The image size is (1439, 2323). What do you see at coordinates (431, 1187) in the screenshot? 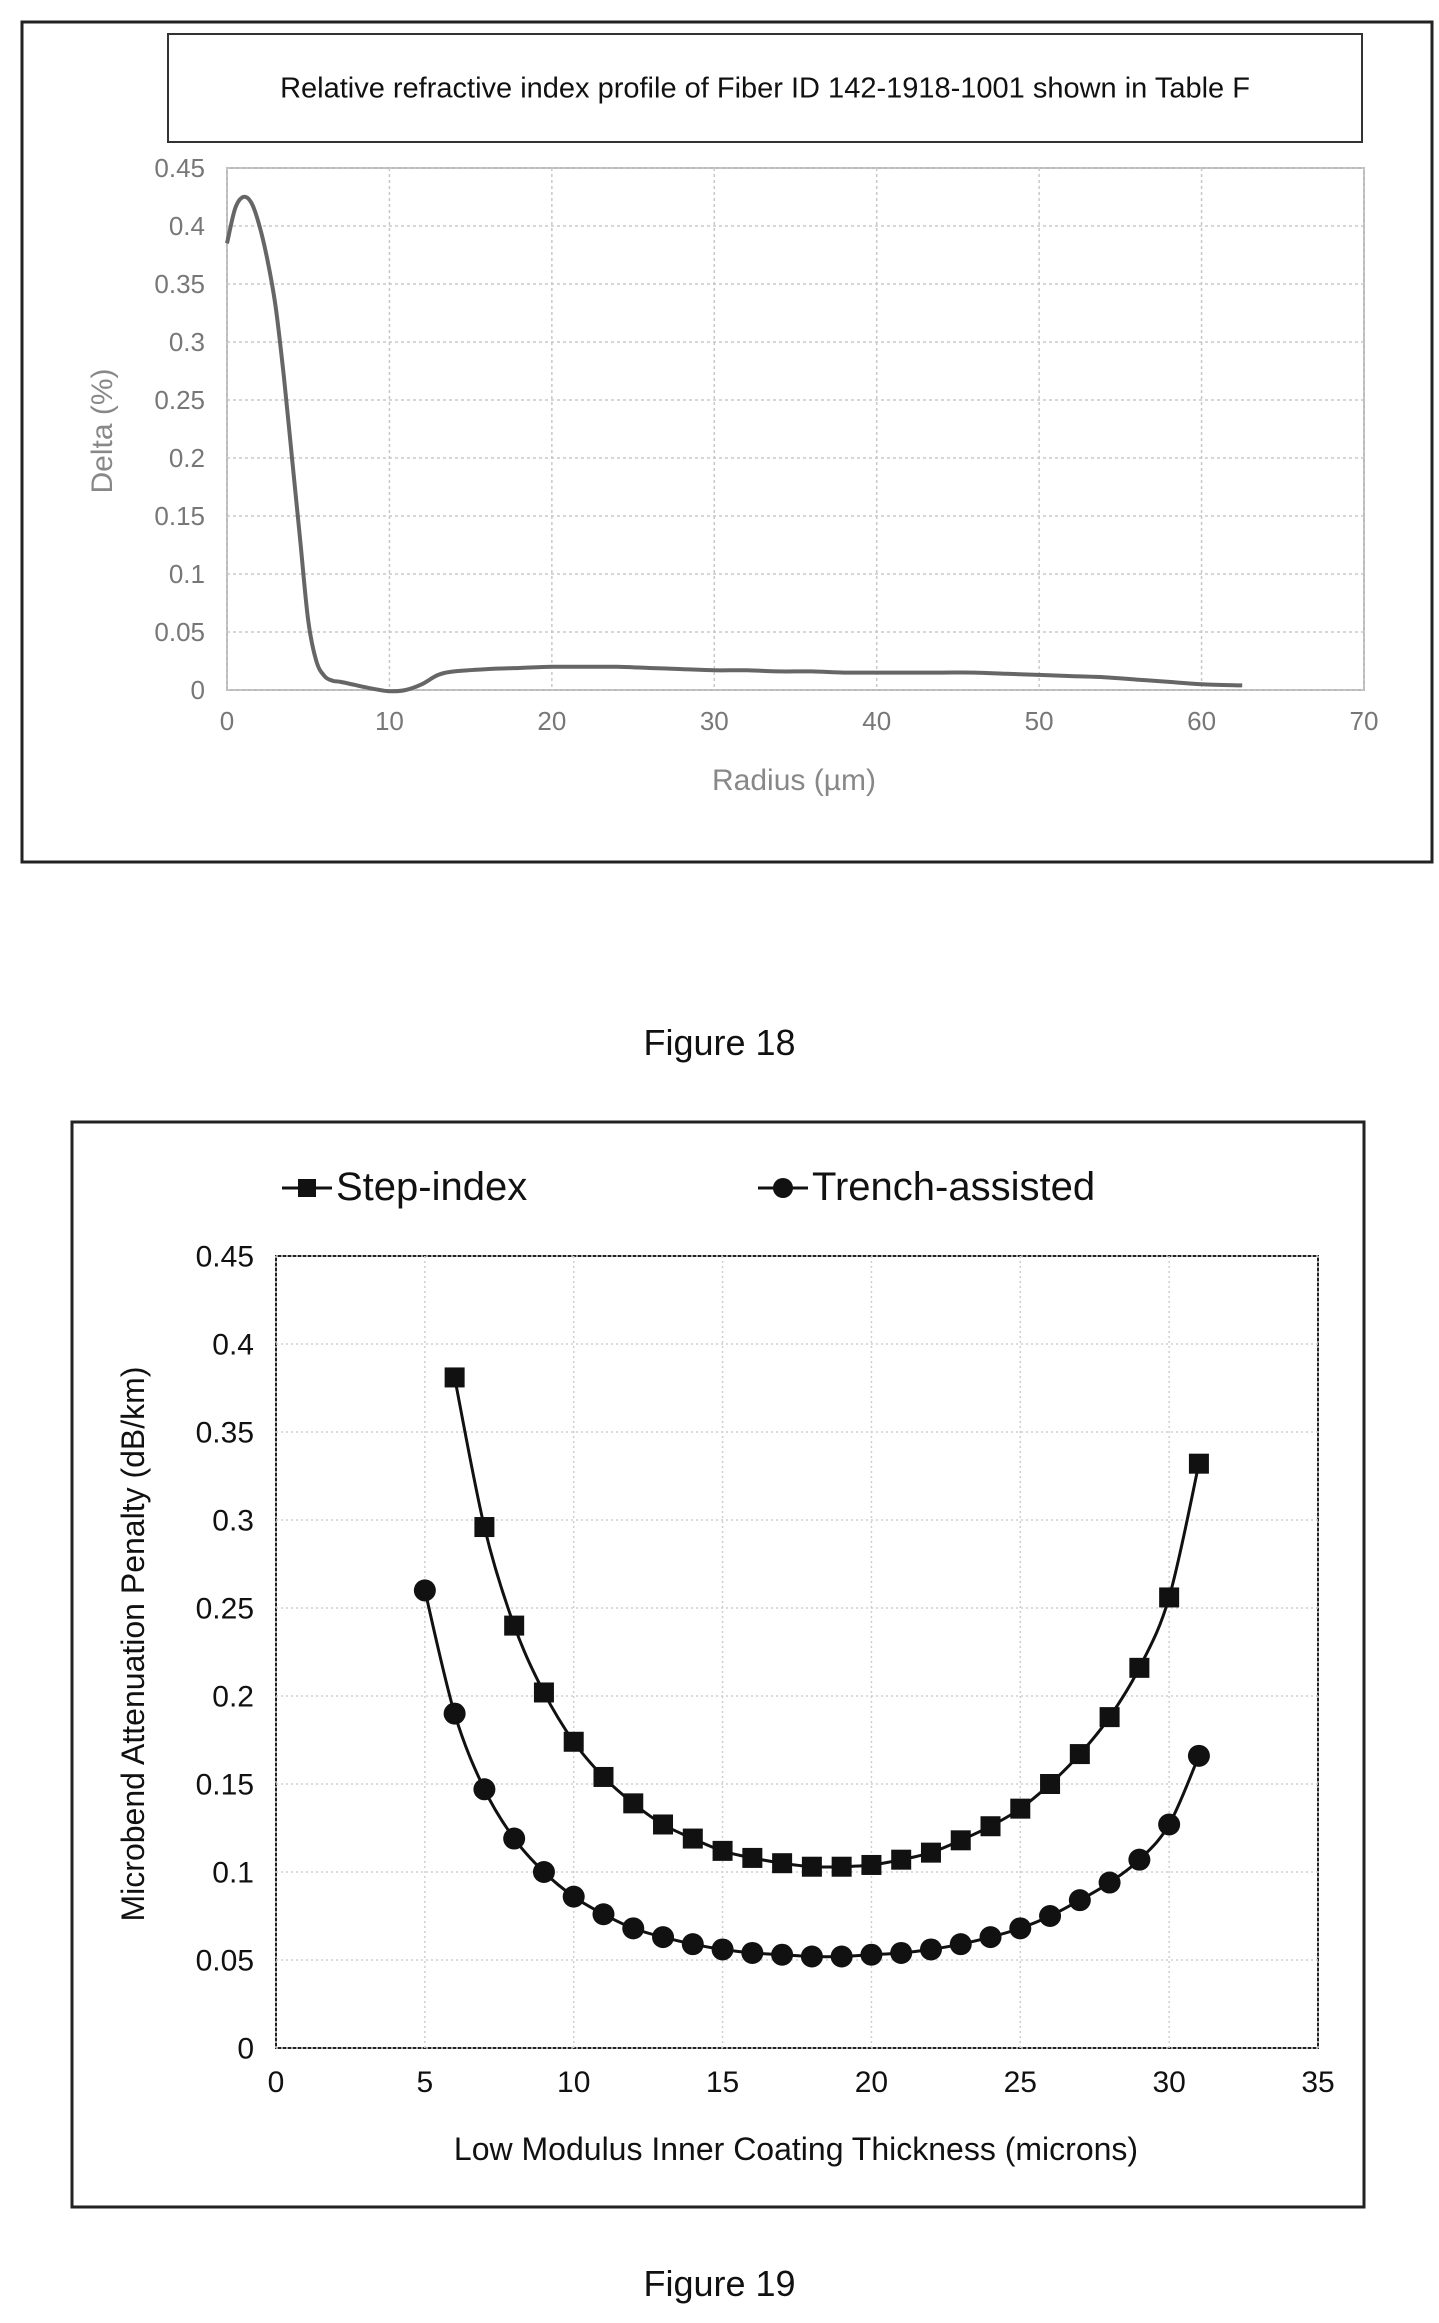
I see `legend-label-step-index: Step-index` at bounding box center [431, 1187].